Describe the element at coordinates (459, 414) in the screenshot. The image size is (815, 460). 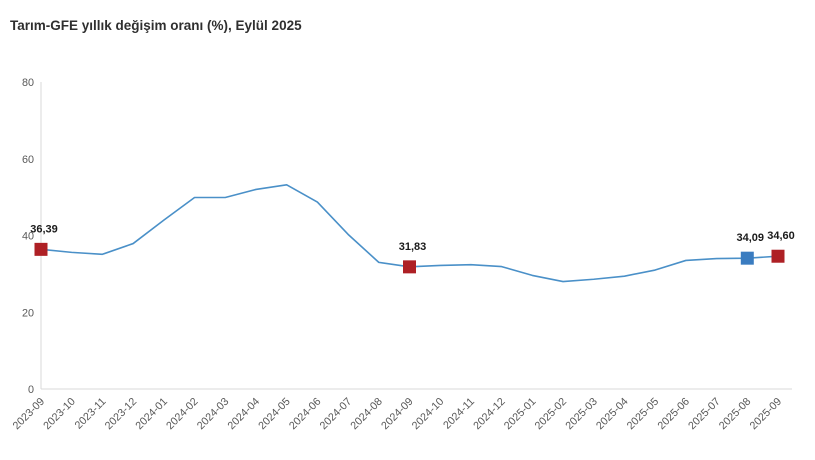
I see `x-tick-label: 2024-11` at that location.